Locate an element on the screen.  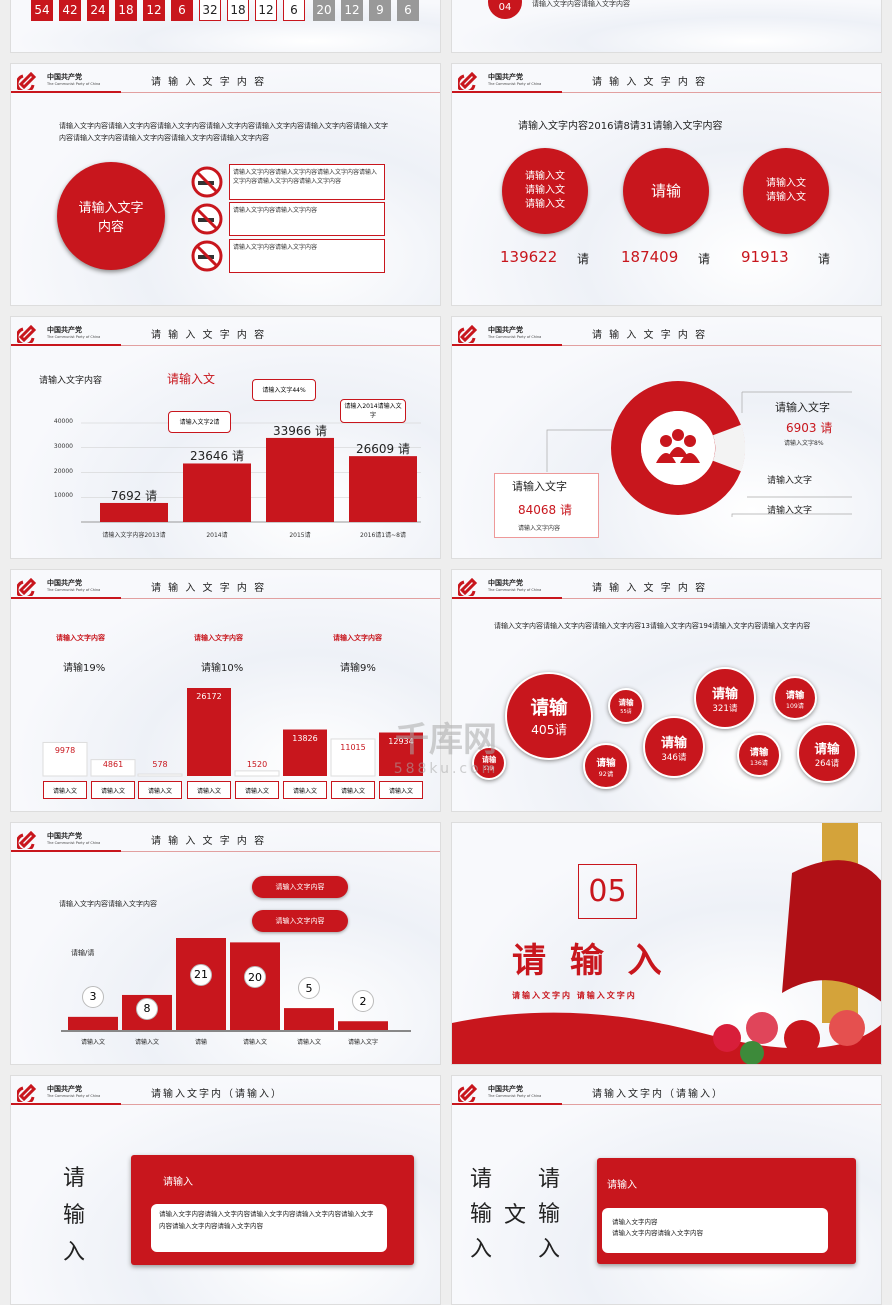
group-percent: 请输9% is located at coordinates (358, 668).